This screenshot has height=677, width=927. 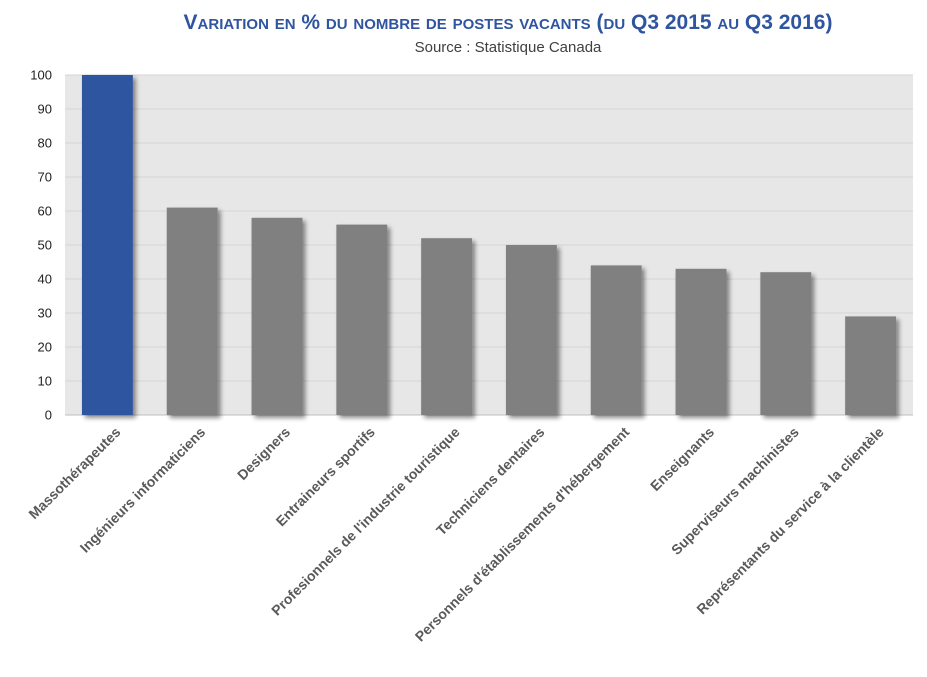 I want to click on y-tick-label: 100, so click(x=41, y=75).